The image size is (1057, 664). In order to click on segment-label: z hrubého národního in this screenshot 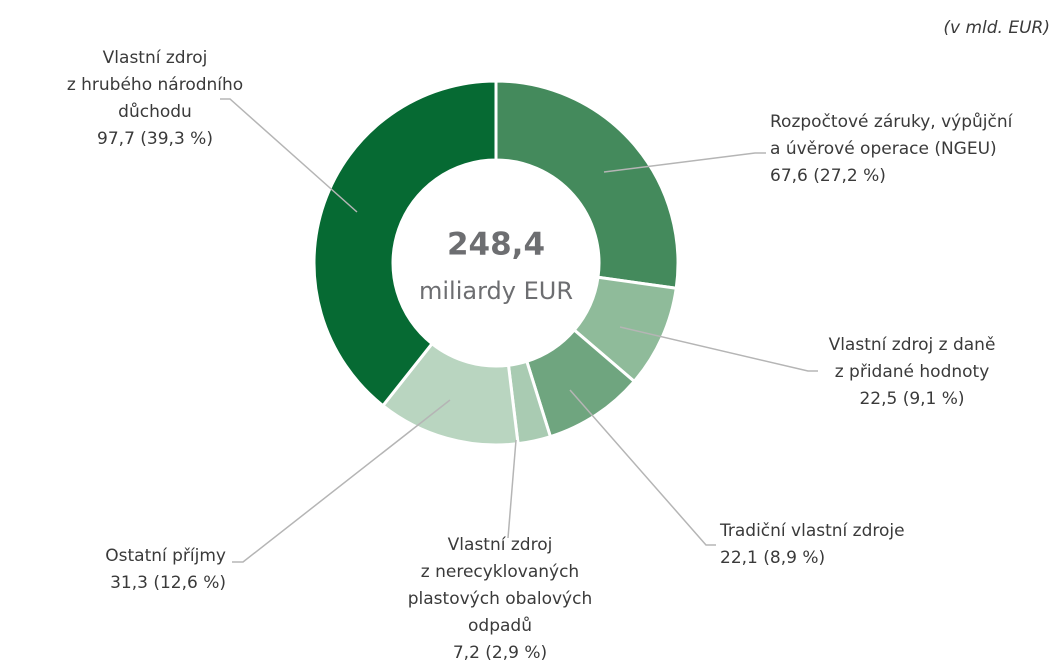, I will do `click(155, 85)`.